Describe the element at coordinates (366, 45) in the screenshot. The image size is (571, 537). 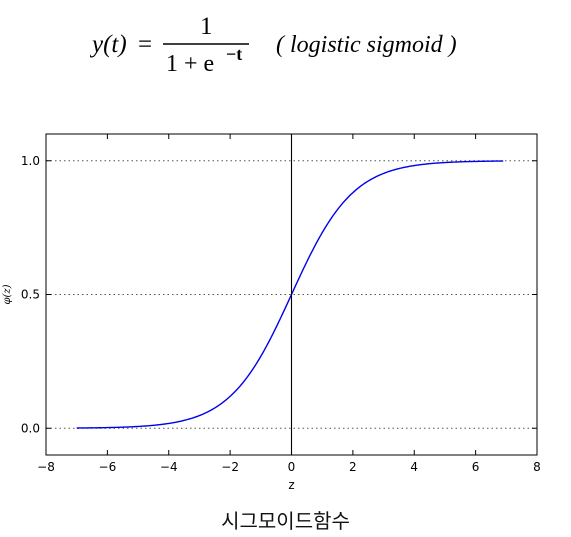
I see `formula-annotation: ( logistic sigmoid )` at that location.